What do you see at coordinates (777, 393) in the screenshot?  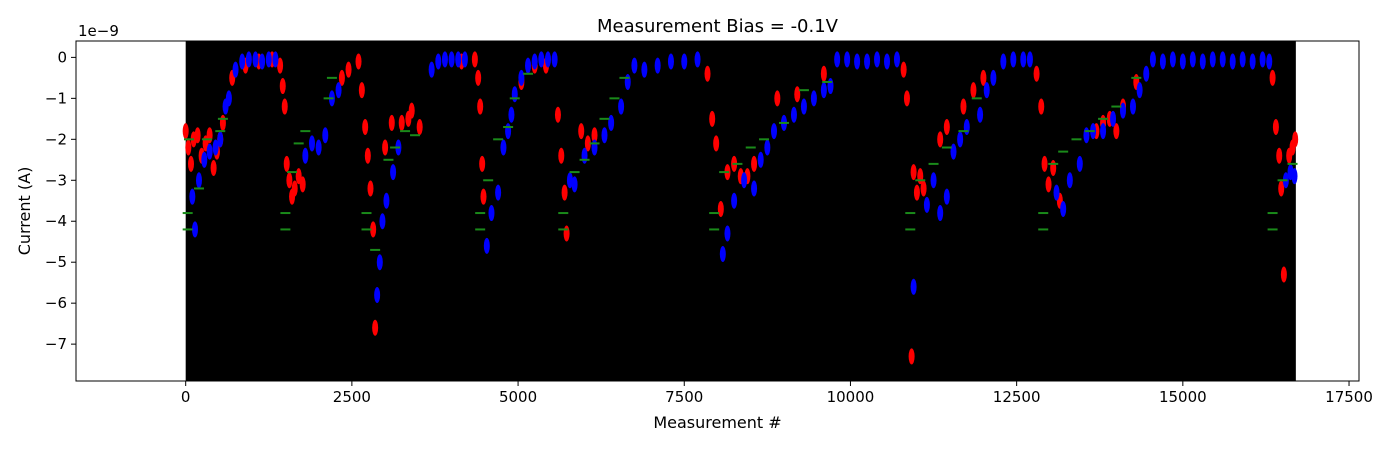 I see `x-axis-ticks: 0 2500 5000 7500 10000 12500 15000 17500` at bounding box center [777, 393].